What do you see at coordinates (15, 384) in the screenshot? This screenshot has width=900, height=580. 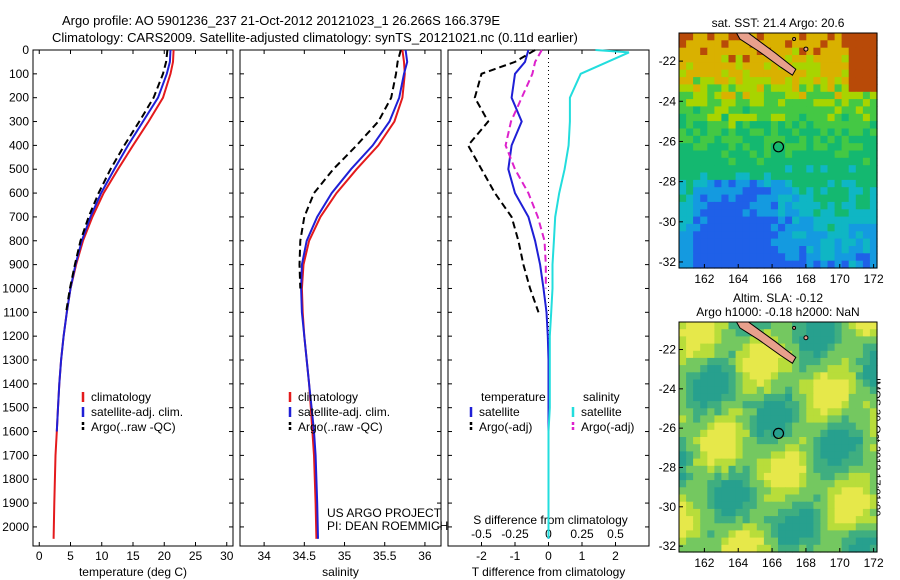 I see `y-tick-label: 1400` at bounding box center [15, 384].